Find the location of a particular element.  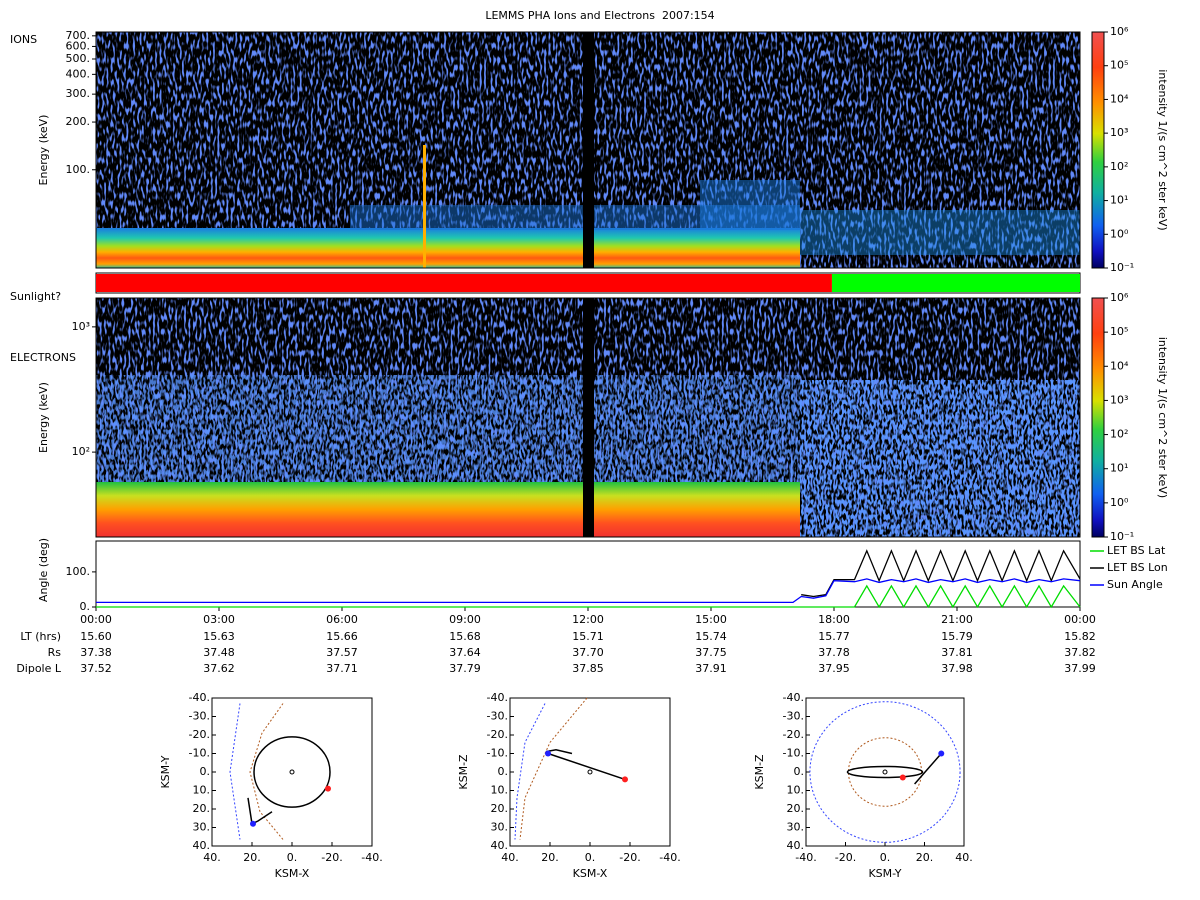

colorbar-tick-label: 10² is located at coordinates (1119, 434).